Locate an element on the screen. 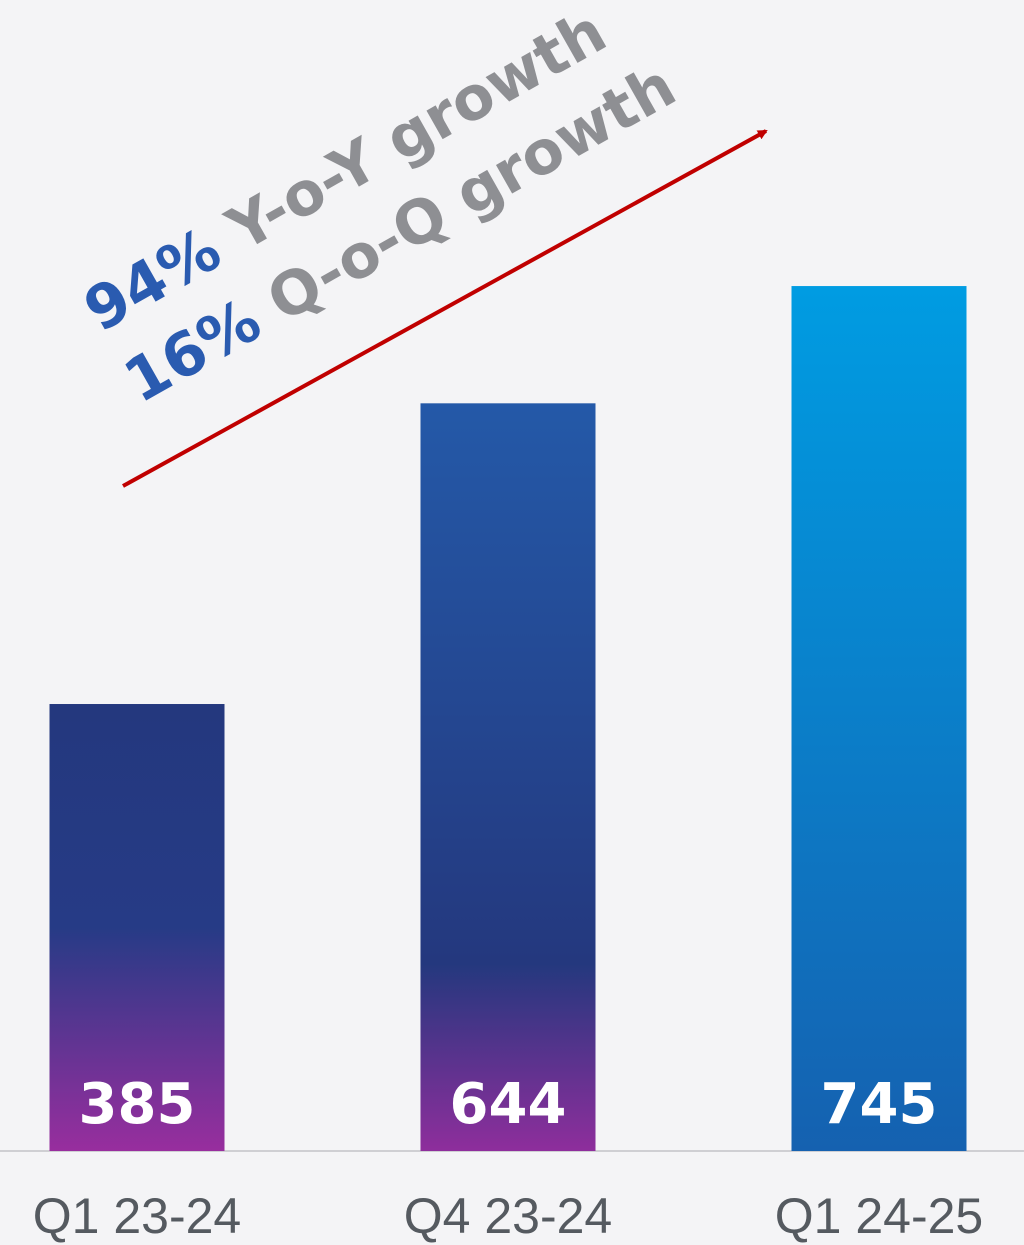 Image resolution: width=1024 pixels, height=1245 pixels. x-tick-label: Q4 23-24 is located at coordinates (508, 1216).